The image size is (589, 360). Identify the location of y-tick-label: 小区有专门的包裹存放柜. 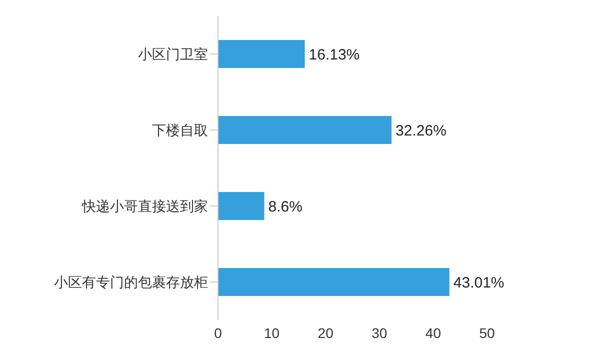
(131, 282).